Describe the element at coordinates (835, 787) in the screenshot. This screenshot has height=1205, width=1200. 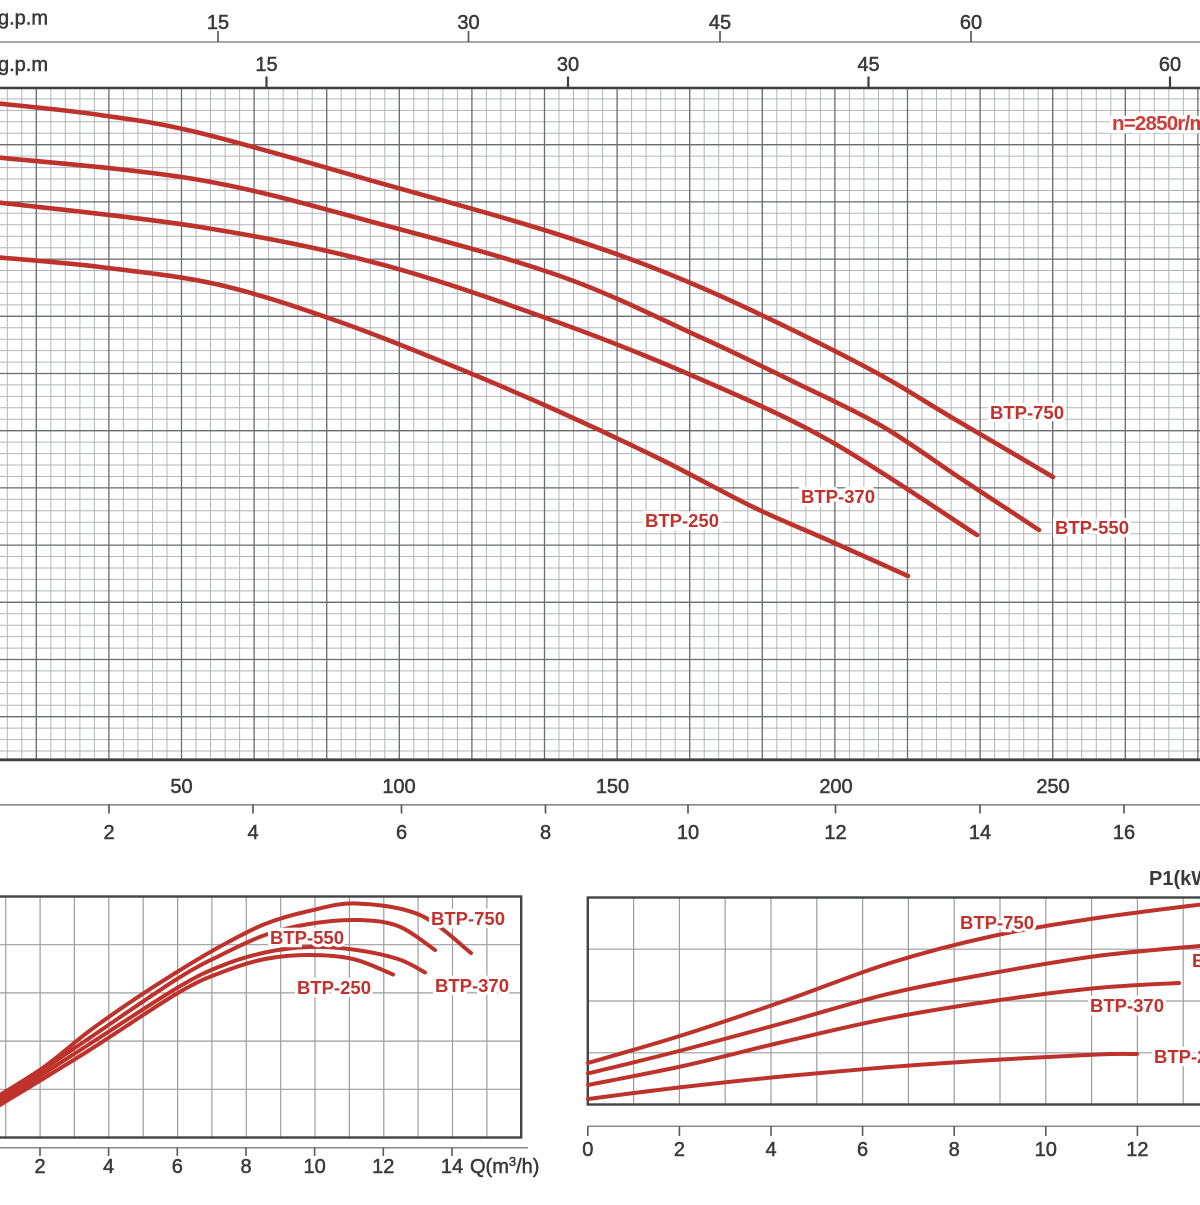
I see `svg-text: 200` at that location.